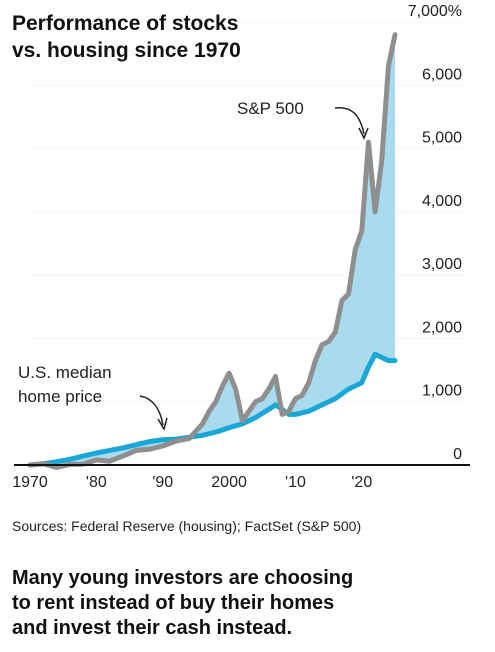 The width and height of the screenshot is (495, 652). What do you see at coordinates (192, 482) in the screenshot?
I see `x-axis-tick-labels: 1970 '80 '90 2000 '10 '20` at bounding box center [192, 482].